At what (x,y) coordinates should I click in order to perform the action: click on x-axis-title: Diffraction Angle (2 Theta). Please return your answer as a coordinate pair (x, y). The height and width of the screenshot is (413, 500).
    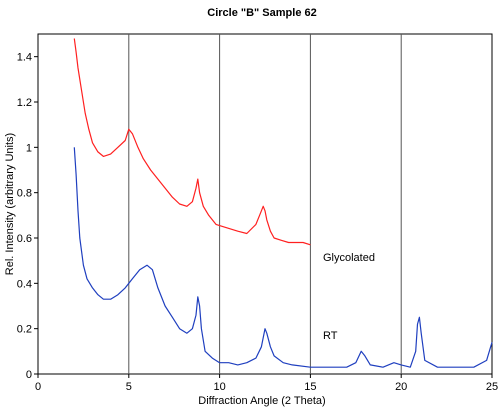
    Looking at the image, I should click on (261, 401).